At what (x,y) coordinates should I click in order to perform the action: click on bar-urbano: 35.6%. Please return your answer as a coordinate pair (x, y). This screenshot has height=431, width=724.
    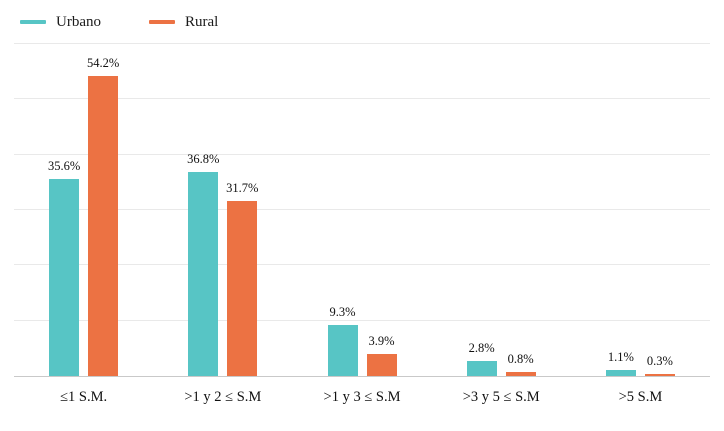
    Looking at the image, I should click on (64, 267).